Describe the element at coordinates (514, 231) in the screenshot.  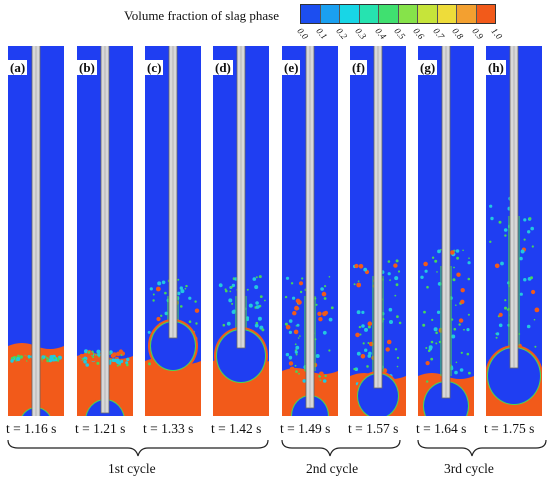
I see `panel-h: (h)` at that location.